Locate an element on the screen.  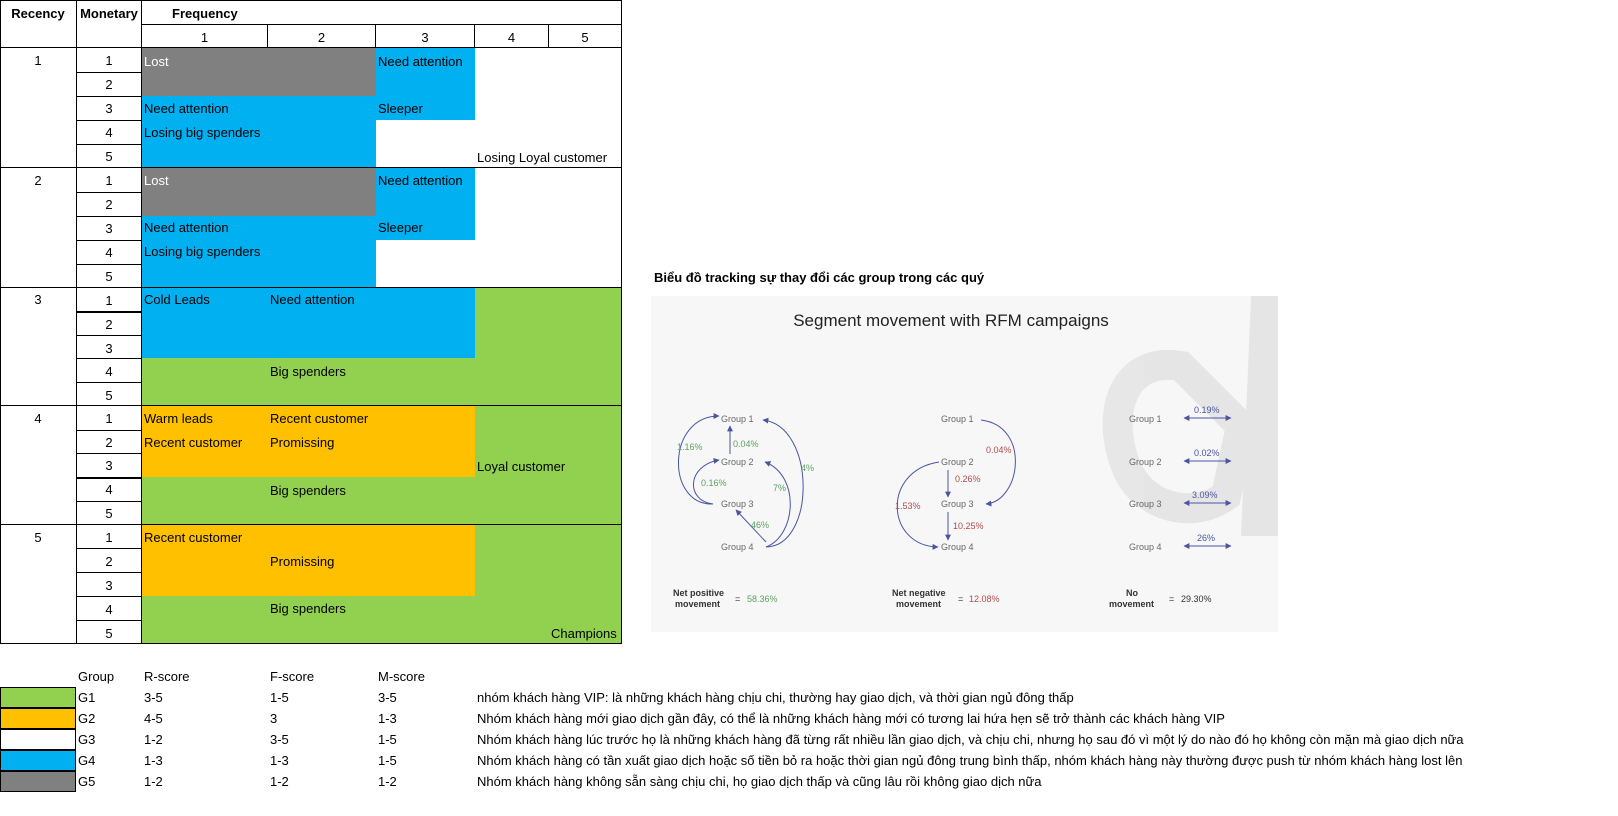
legend-r-score: 1-3 is located at coordinates (153, 760).